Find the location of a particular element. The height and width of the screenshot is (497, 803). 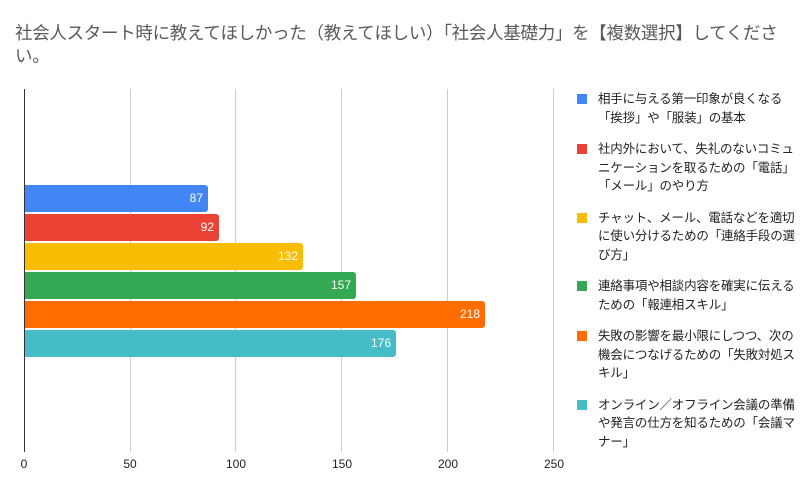

x-tick-label: 50 is located at coordinates (130, 464).